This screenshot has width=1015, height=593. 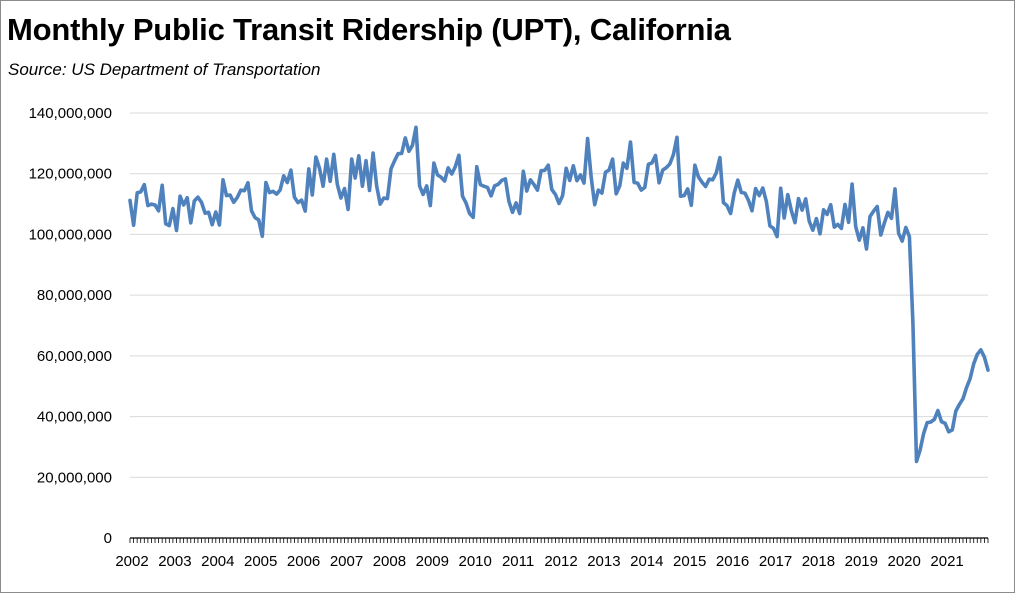 I want to click on x-tick-label: 2011, so click(x=518, y=561).